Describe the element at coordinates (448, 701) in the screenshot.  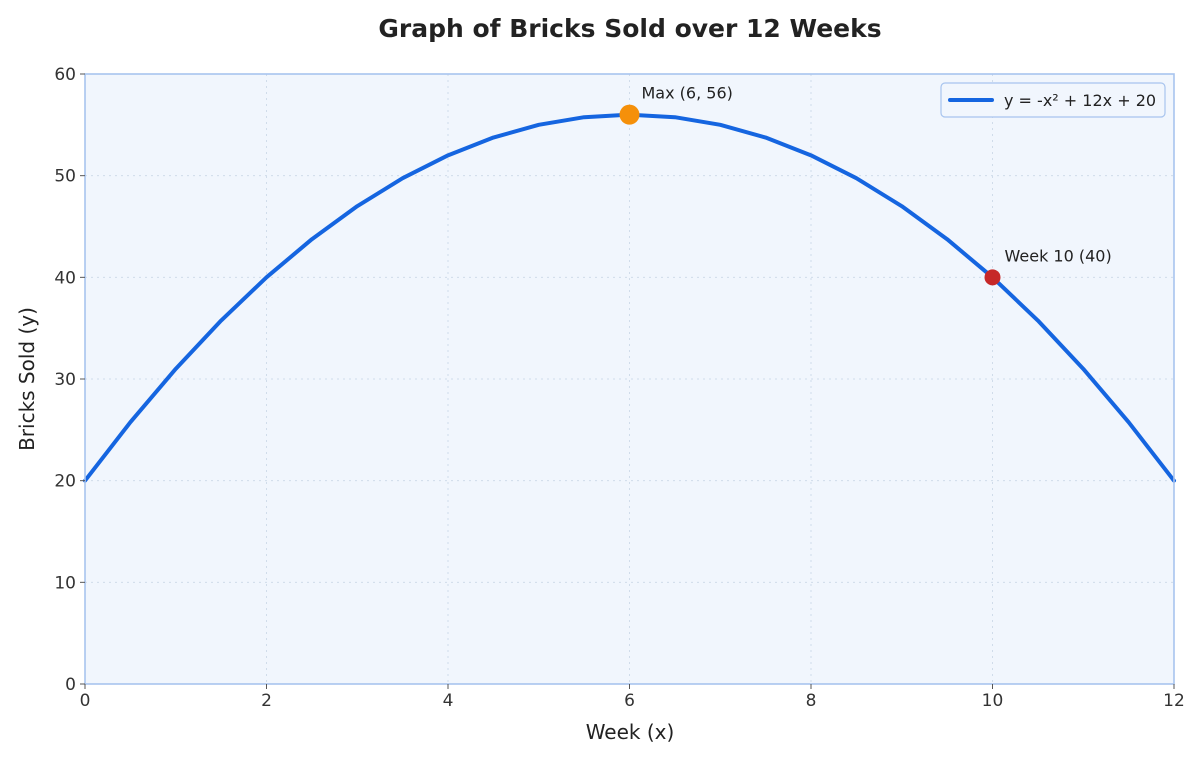
I see `x-tick-label-2: 4` at that location.